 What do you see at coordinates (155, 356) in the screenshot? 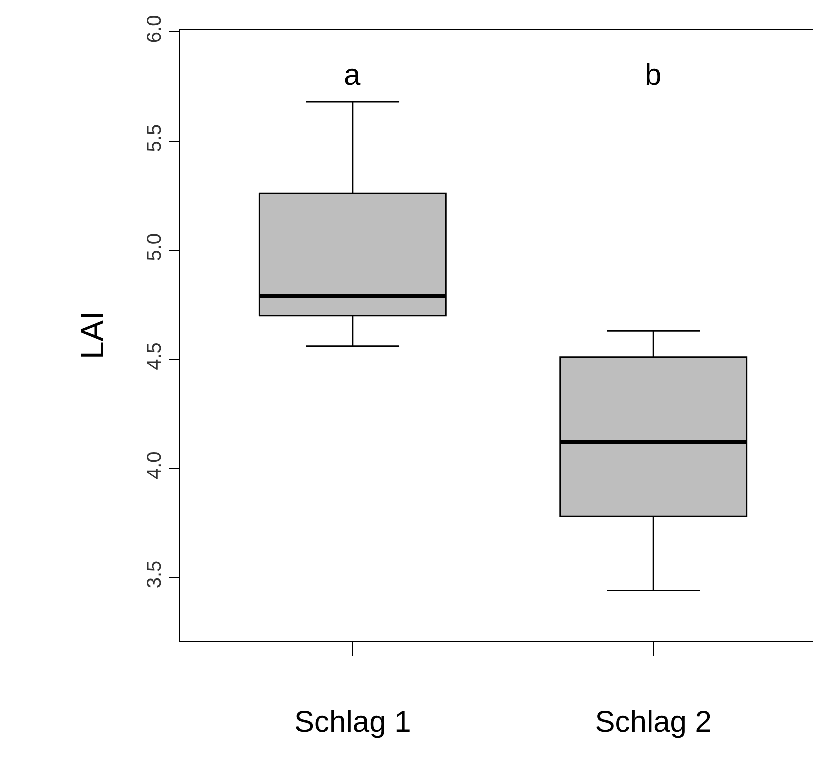
I see `y-tick-label: 4.5` at bounding box center [155, 356].